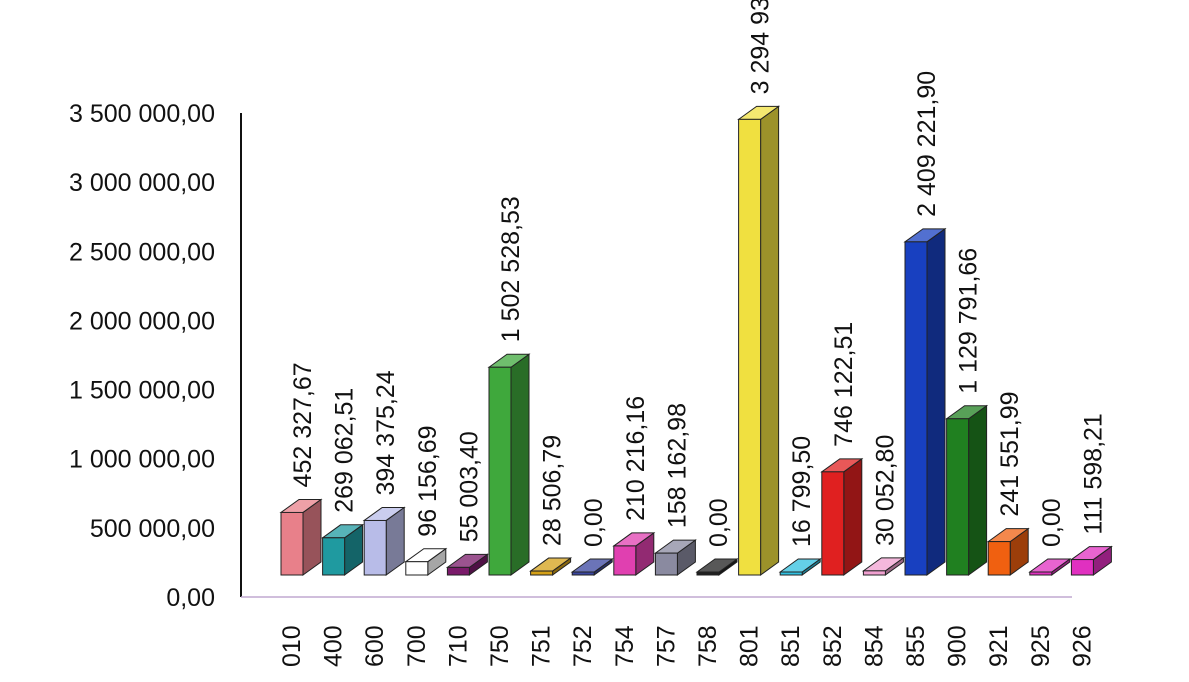 This screenshot has width=1189, height=682. I want to click on x-tick-label: 758, so click(708, 646).